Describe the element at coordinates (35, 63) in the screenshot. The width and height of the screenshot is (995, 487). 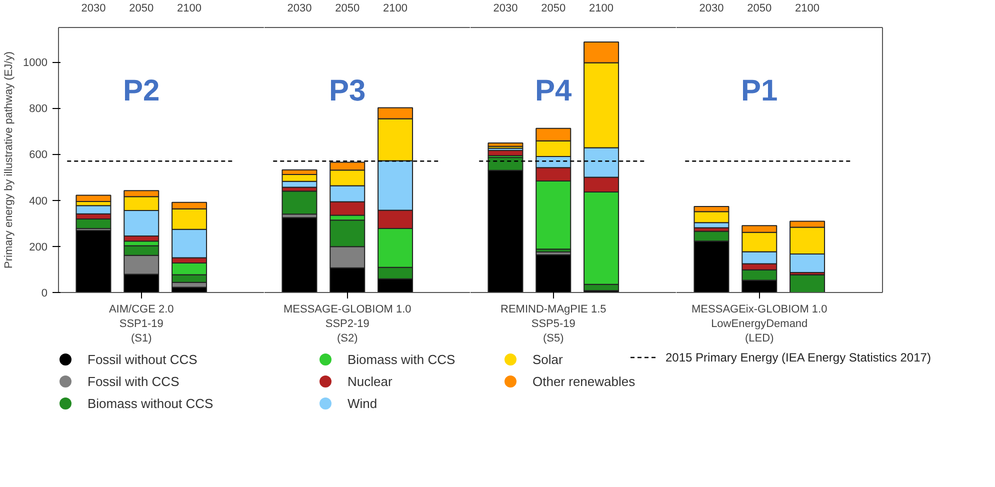
I see `y-tick-label: 1000` at that location.